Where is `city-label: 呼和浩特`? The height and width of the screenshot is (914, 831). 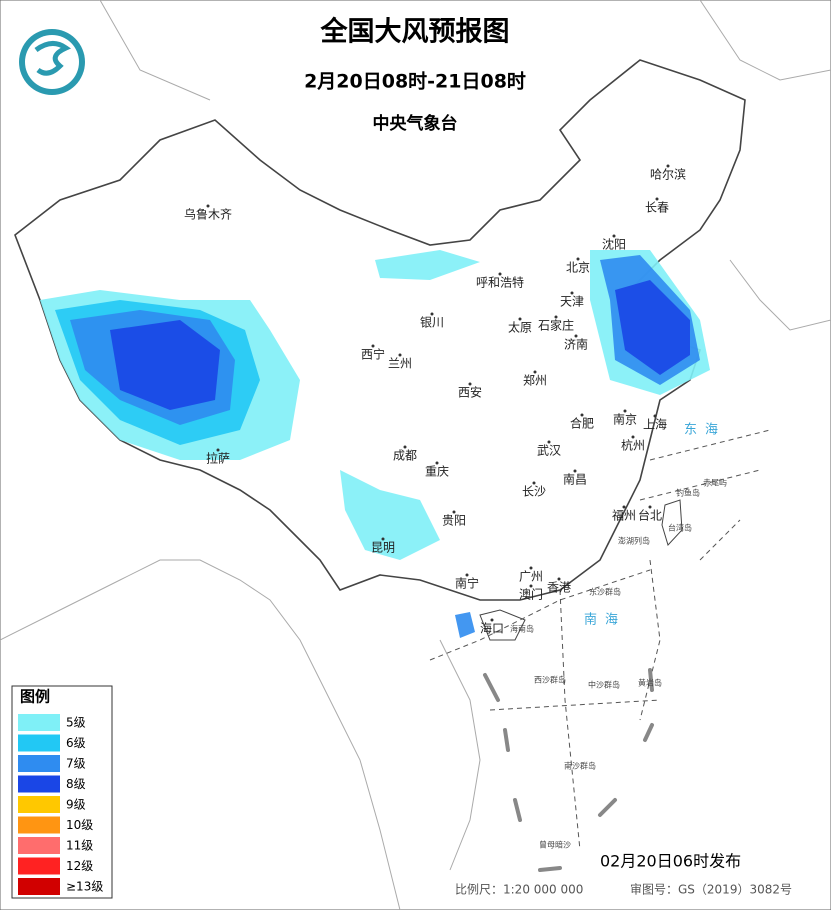
city-label: 呼和浩特 is located at coordinates (500, 282).